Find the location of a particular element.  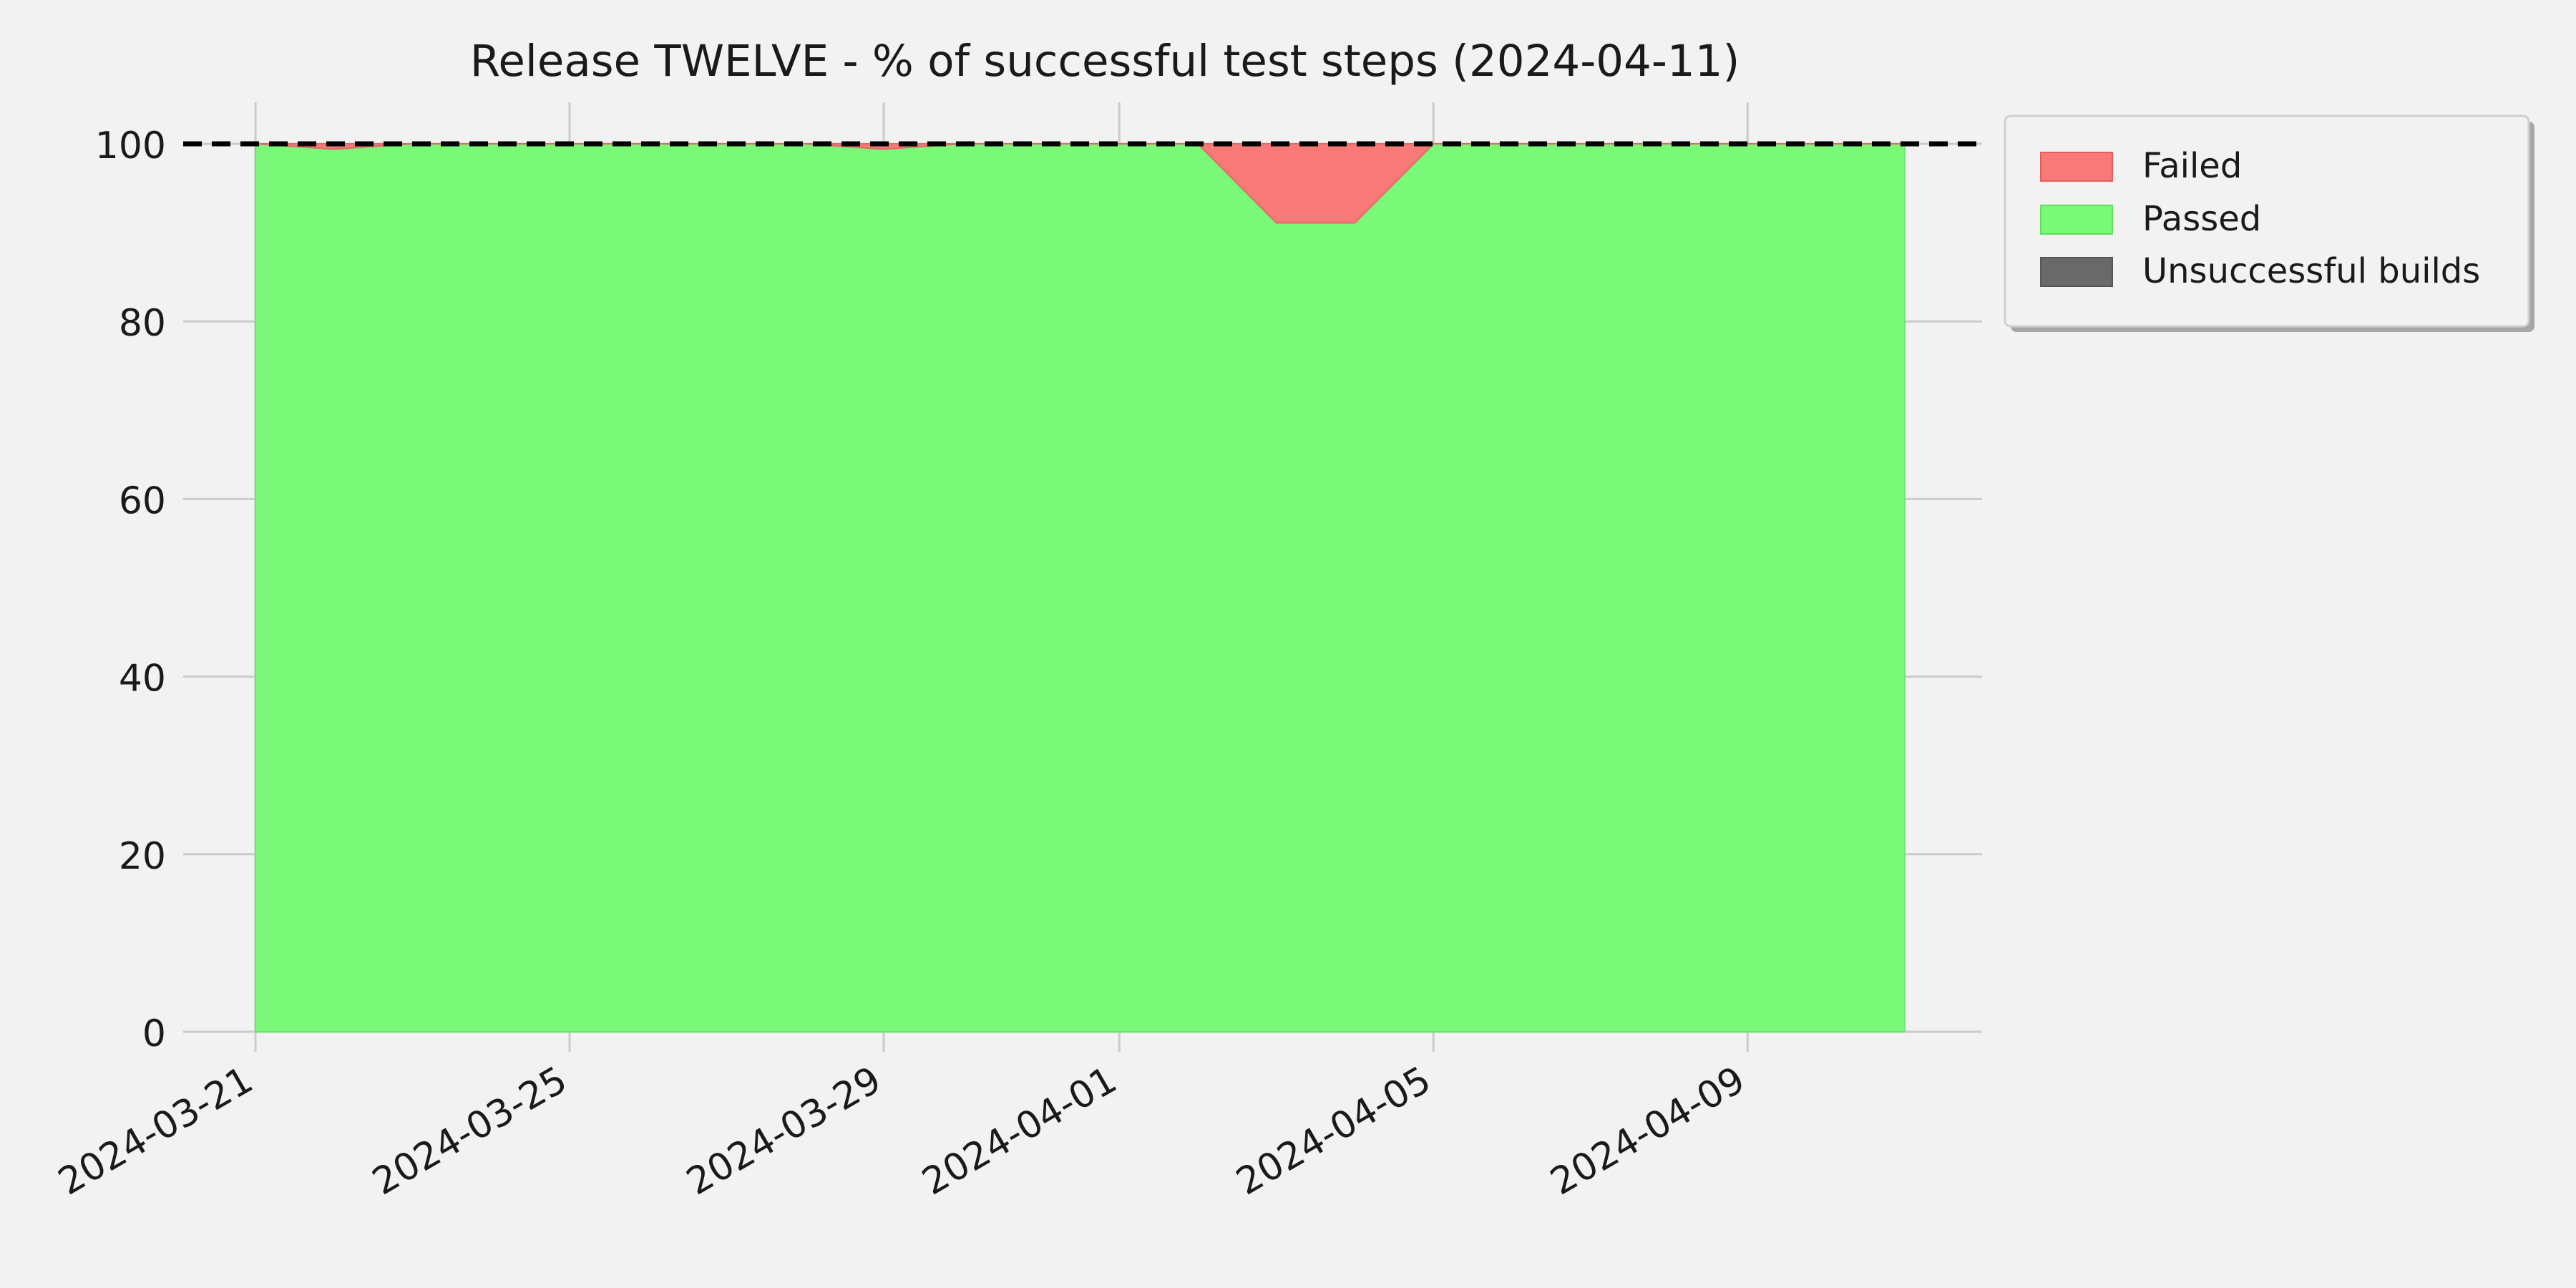

legend-label-passed: Passed is located at coordinates (2201, 219).